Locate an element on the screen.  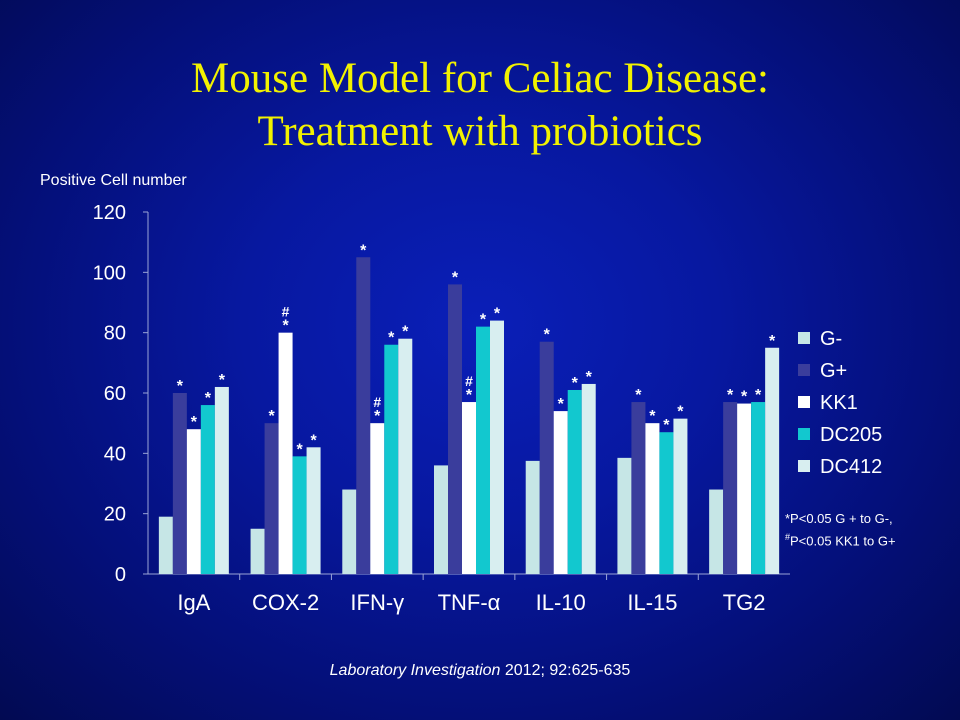
slide-title-line1: Mouse Model for Celiac Disease: is located at coordinates (480, 78).